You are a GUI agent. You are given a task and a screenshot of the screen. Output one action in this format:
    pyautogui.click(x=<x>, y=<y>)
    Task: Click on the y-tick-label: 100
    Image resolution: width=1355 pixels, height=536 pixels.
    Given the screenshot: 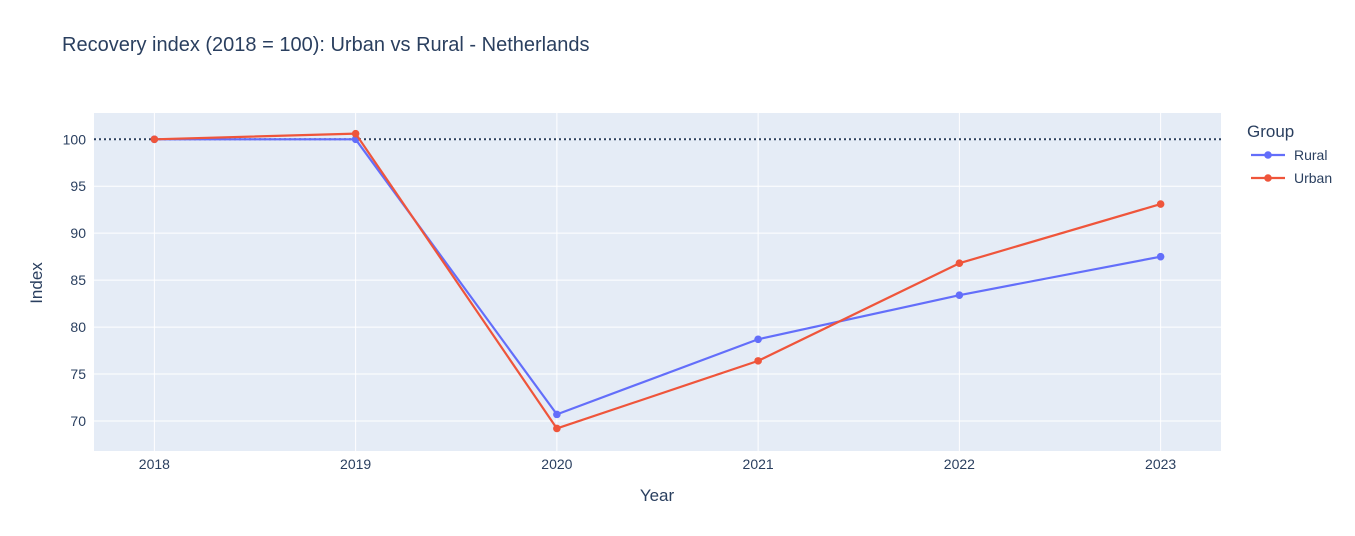 What is the action you would take?
    pyautogui.click(x=75, y=139)
    